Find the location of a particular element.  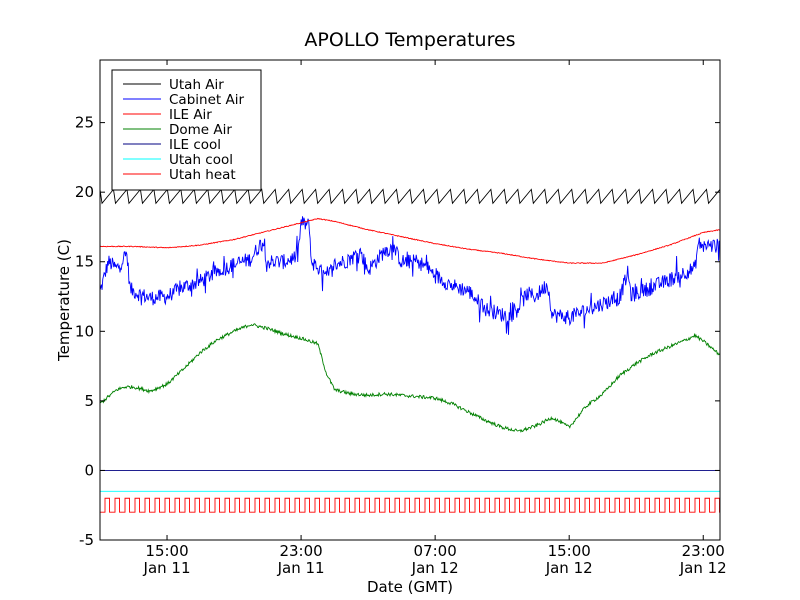

legend-label: Cabinet Air is located at coordinates (206, 100).